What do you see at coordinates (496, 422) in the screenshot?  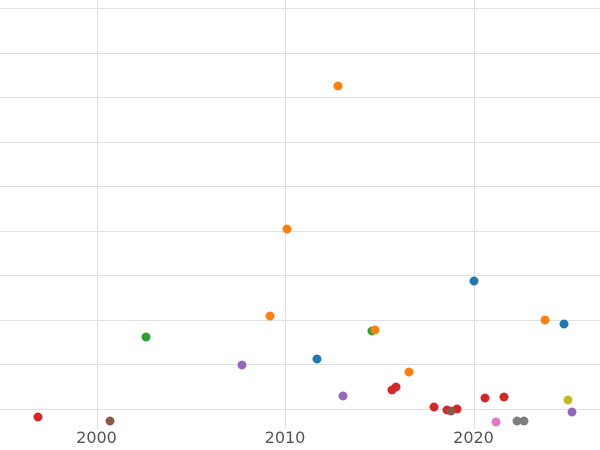 I see `data-point-pink` at bounding box center [496, 422].